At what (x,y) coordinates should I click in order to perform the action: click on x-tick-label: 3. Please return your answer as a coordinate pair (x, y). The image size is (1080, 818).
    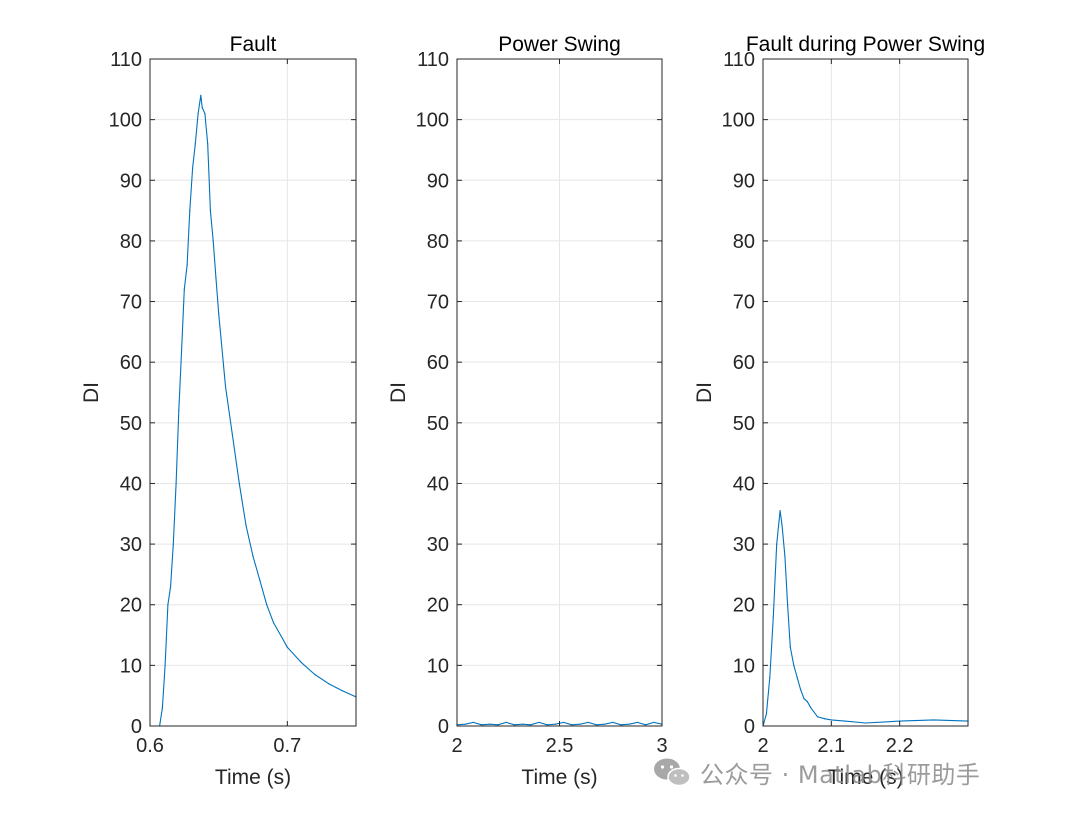
    Looking at the image, I should click on (661, 746).